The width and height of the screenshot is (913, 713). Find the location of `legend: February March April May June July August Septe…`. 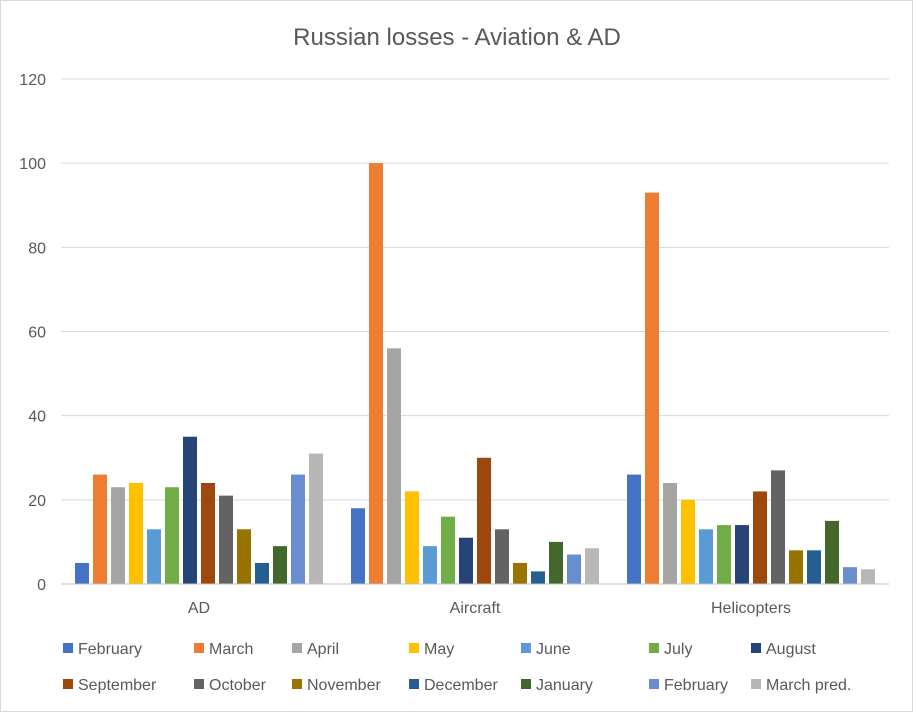

legend: February March April May June July August Septe… is located at coordinates (457, 667).